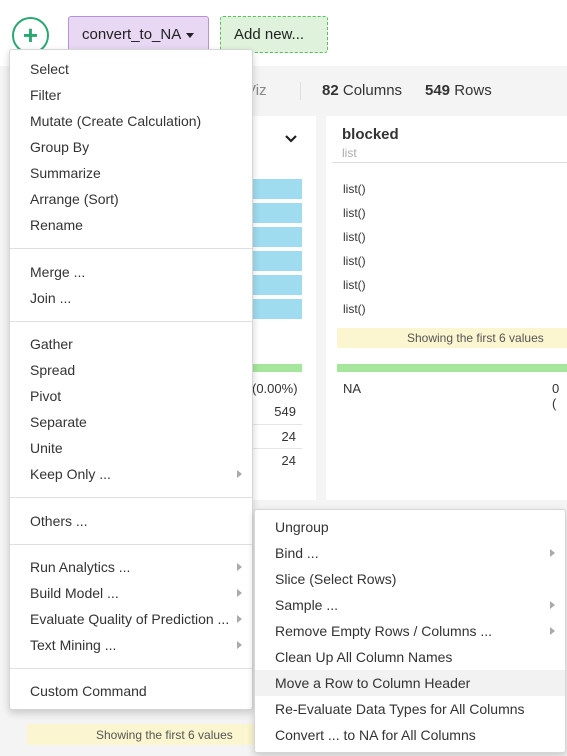  What do you see at coordinates (277, 368) in the screenshot?
I see `non-na-bar-left` at bounding box center [277, 368].